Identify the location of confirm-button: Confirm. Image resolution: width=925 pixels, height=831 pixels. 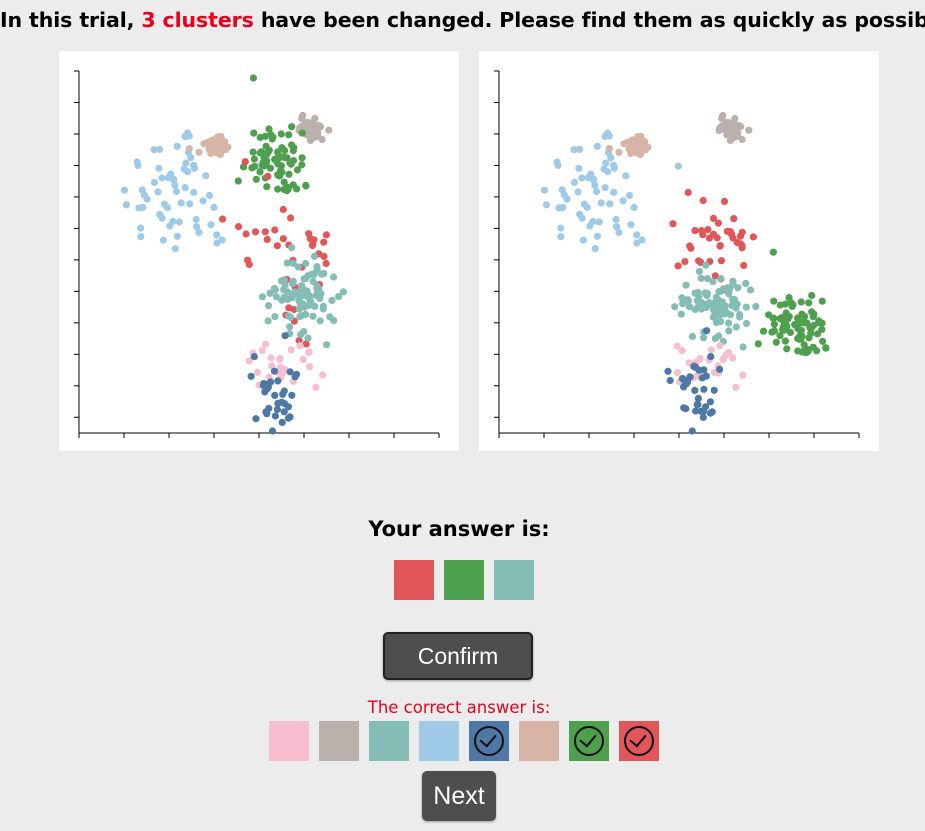
(458, 656).